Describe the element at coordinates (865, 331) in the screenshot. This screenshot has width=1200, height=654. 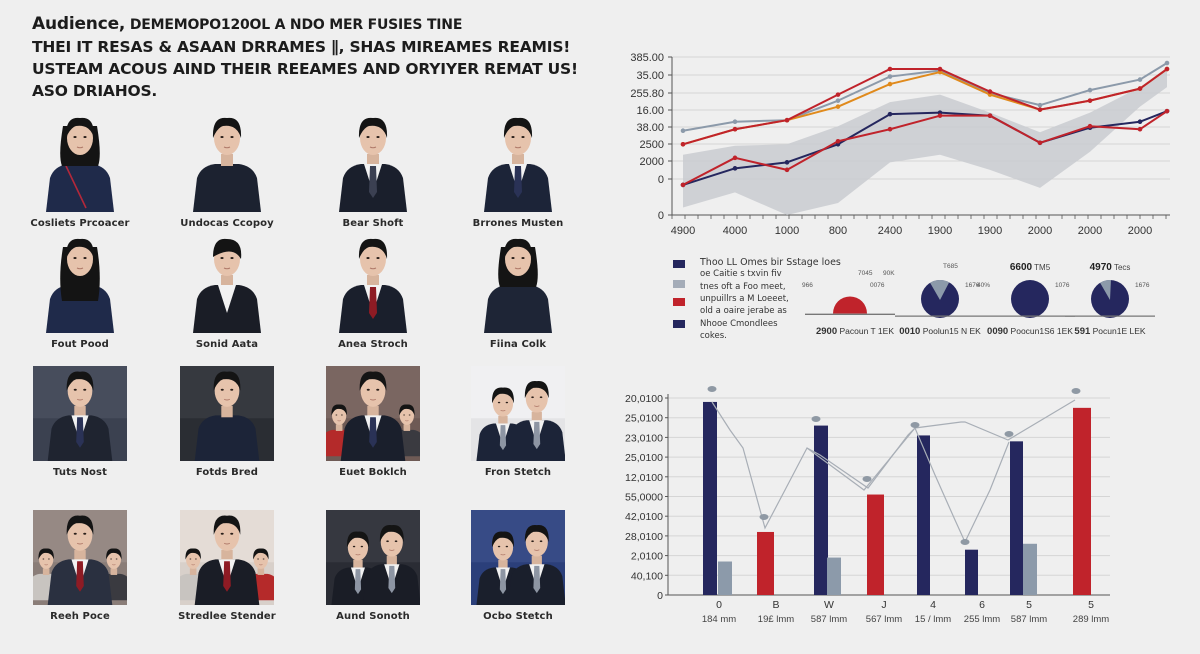
I see `pie-footer-text: Pacoun T 1EK` at that location.